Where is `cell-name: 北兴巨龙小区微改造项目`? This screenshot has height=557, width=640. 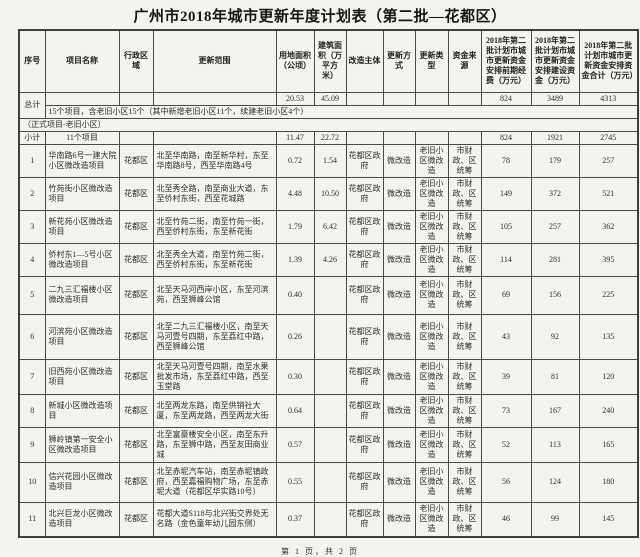
cell-name: 北兴巨龙小区微改造项目 is located at coordinates (82, 519).